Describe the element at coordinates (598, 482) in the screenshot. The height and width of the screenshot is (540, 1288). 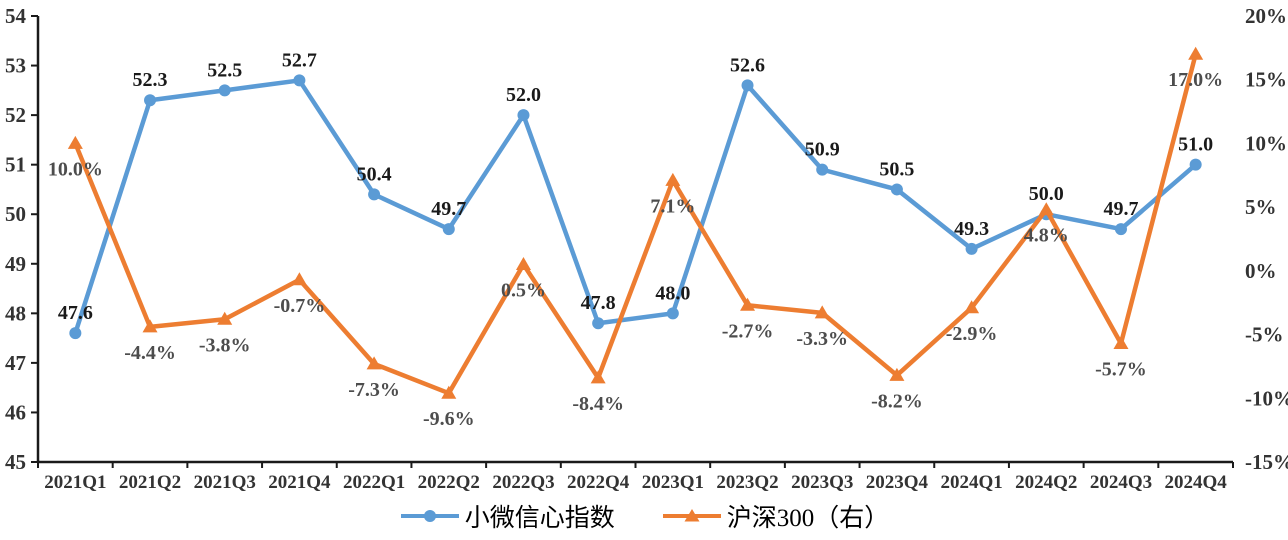
I see `x-axis-category-label: 2022Q4` at that location.